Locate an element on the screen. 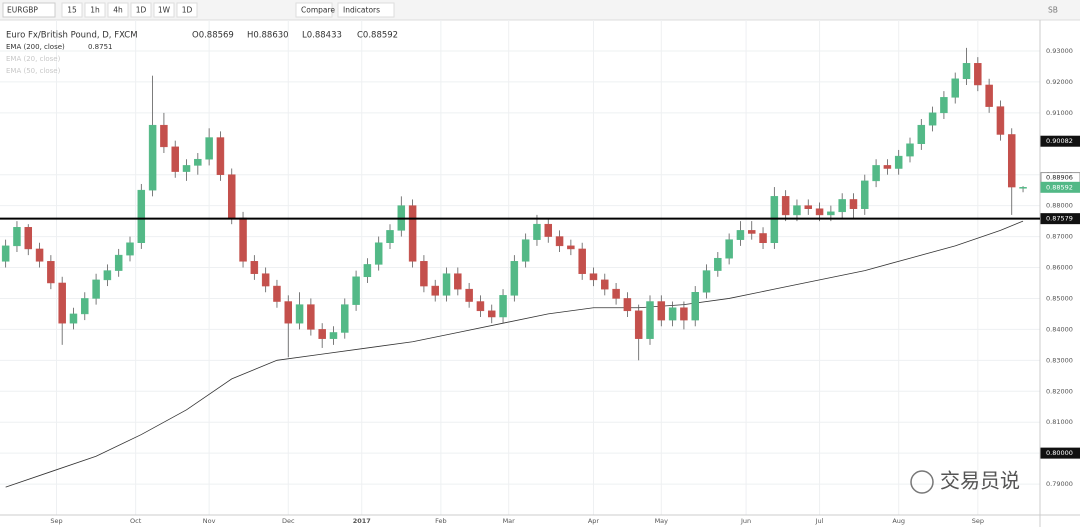 The width and height of the screenshot is (1080, 527). symbol: EURGBP is located at coordinates (22, 10).